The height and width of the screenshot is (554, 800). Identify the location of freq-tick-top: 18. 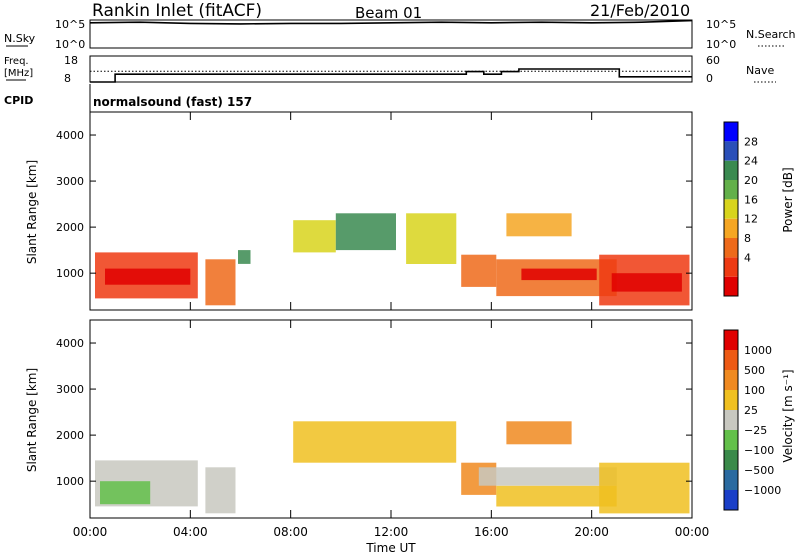
(71, 60).